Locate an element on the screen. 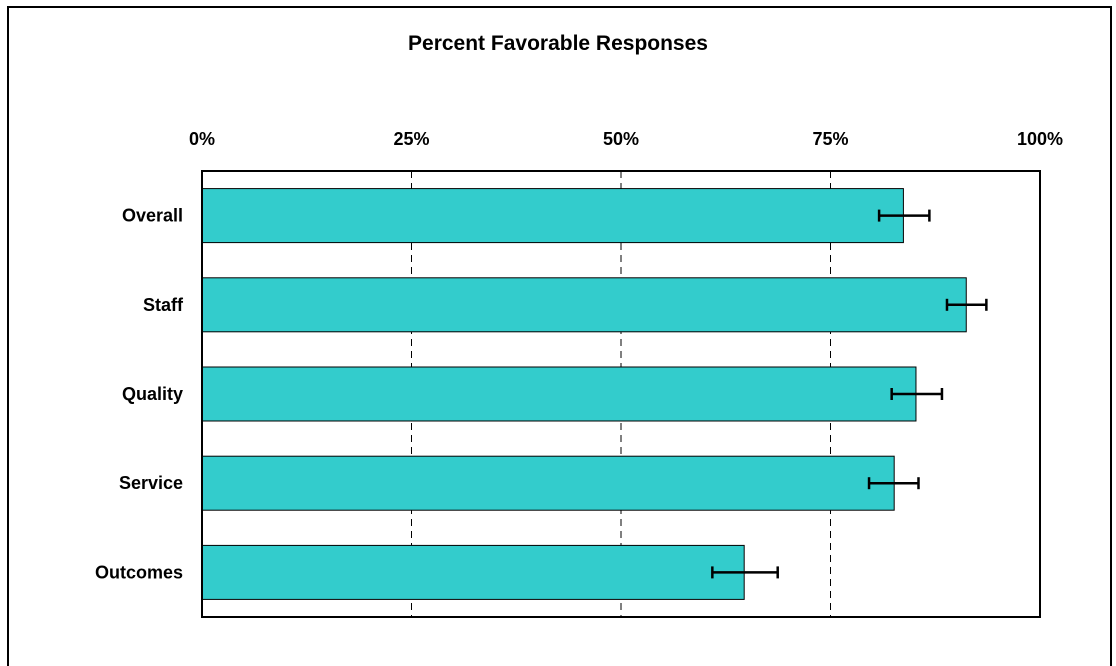 The image size is (1116, 666). x-tick-label: 0% is located at coordinates (202, 139).